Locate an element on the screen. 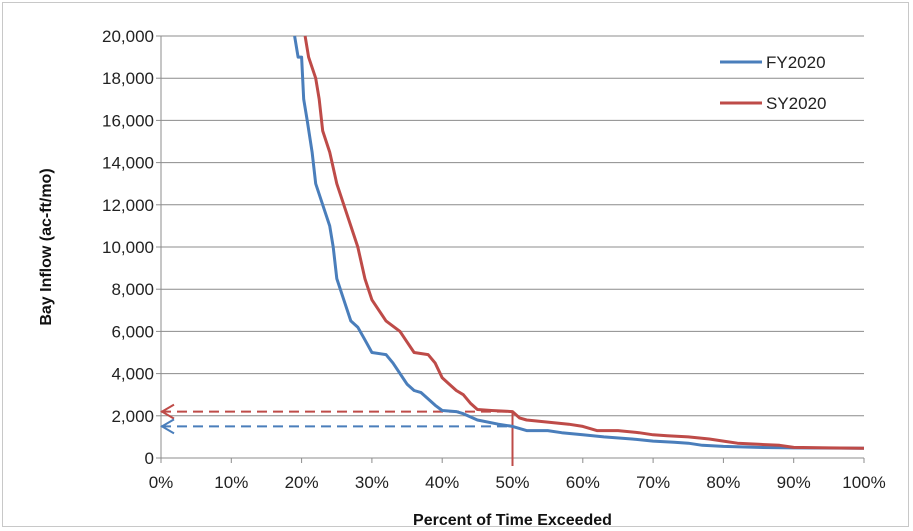  legend-label-fy2020: FY2020 is located at coordinates (796, 62).